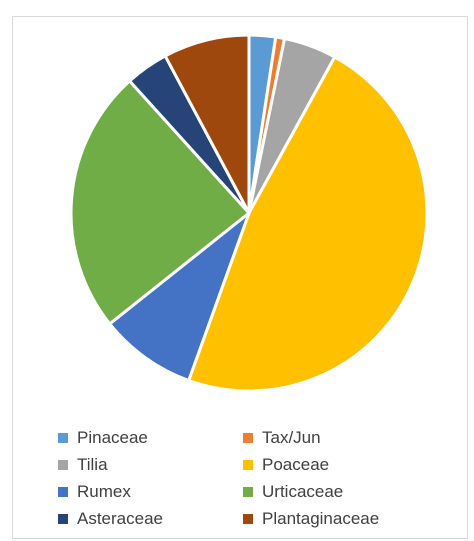 This screenshot has height=541, width=474. I want to click on legend-label: Pinaceae, so click(112, 437).